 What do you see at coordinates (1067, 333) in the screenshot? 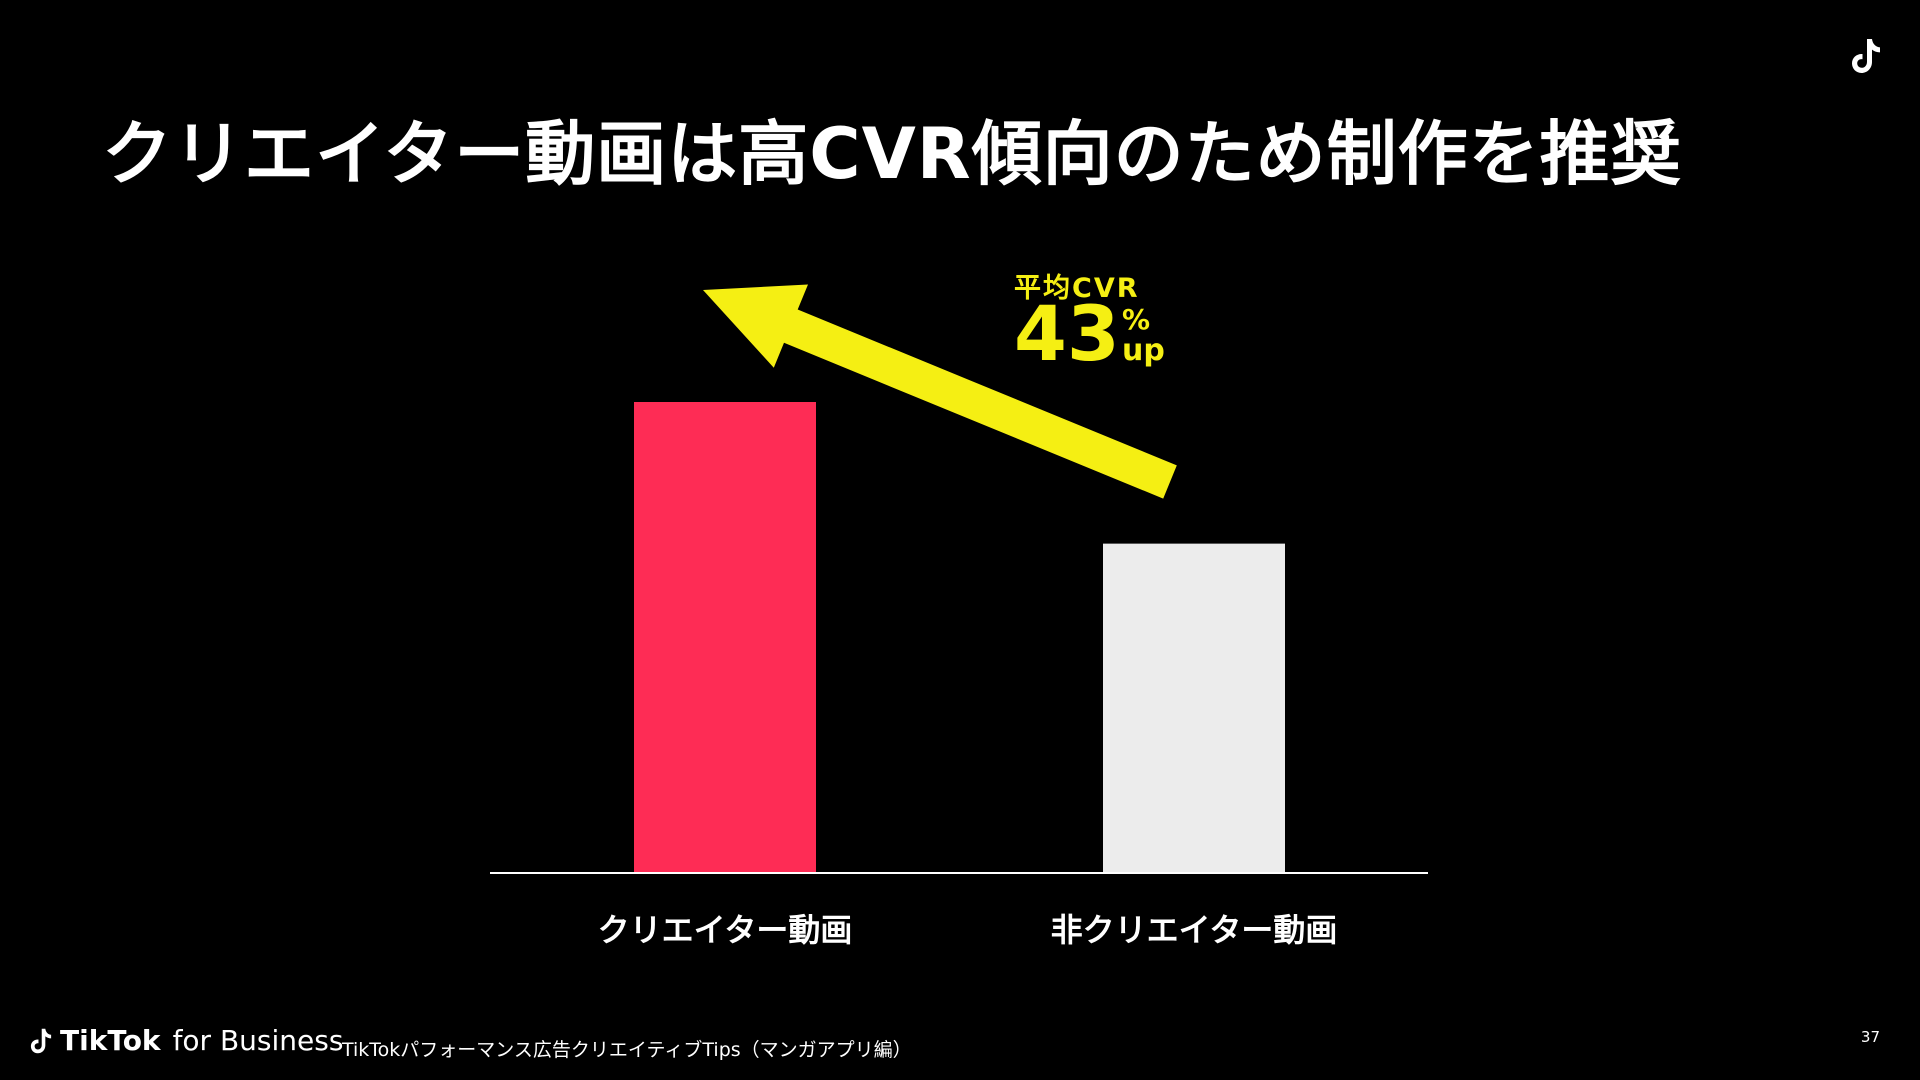
I see `annotation-value: 43` at bounding box center [1067, 333].